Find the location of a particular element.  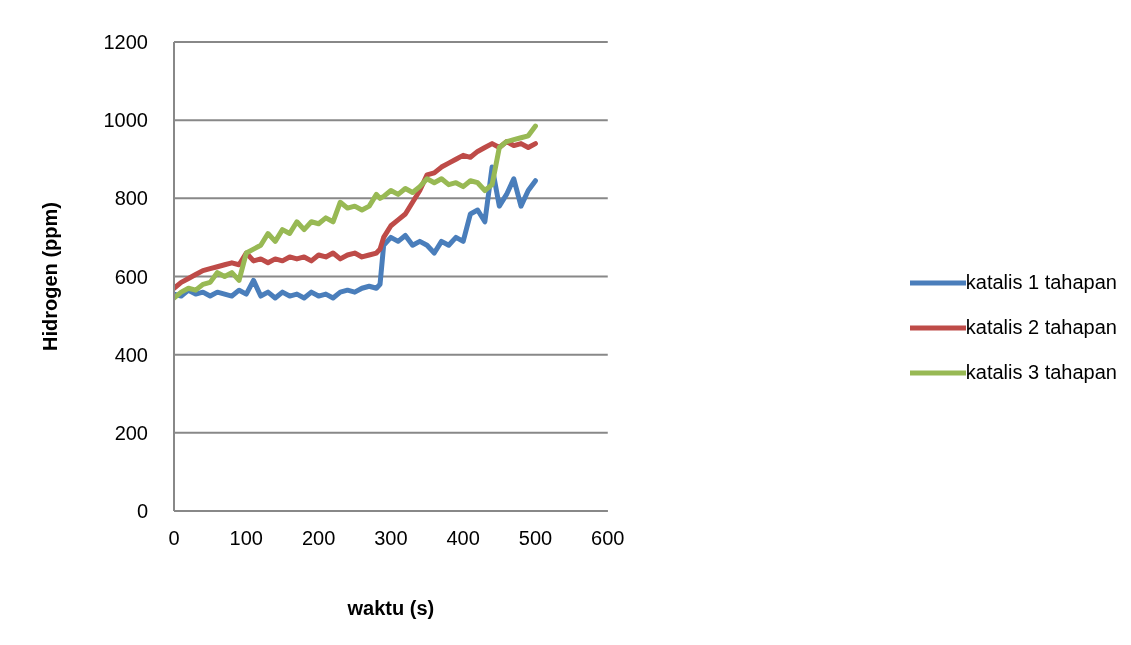

x-tick-label: 500 is located at coordinates (535, 538).